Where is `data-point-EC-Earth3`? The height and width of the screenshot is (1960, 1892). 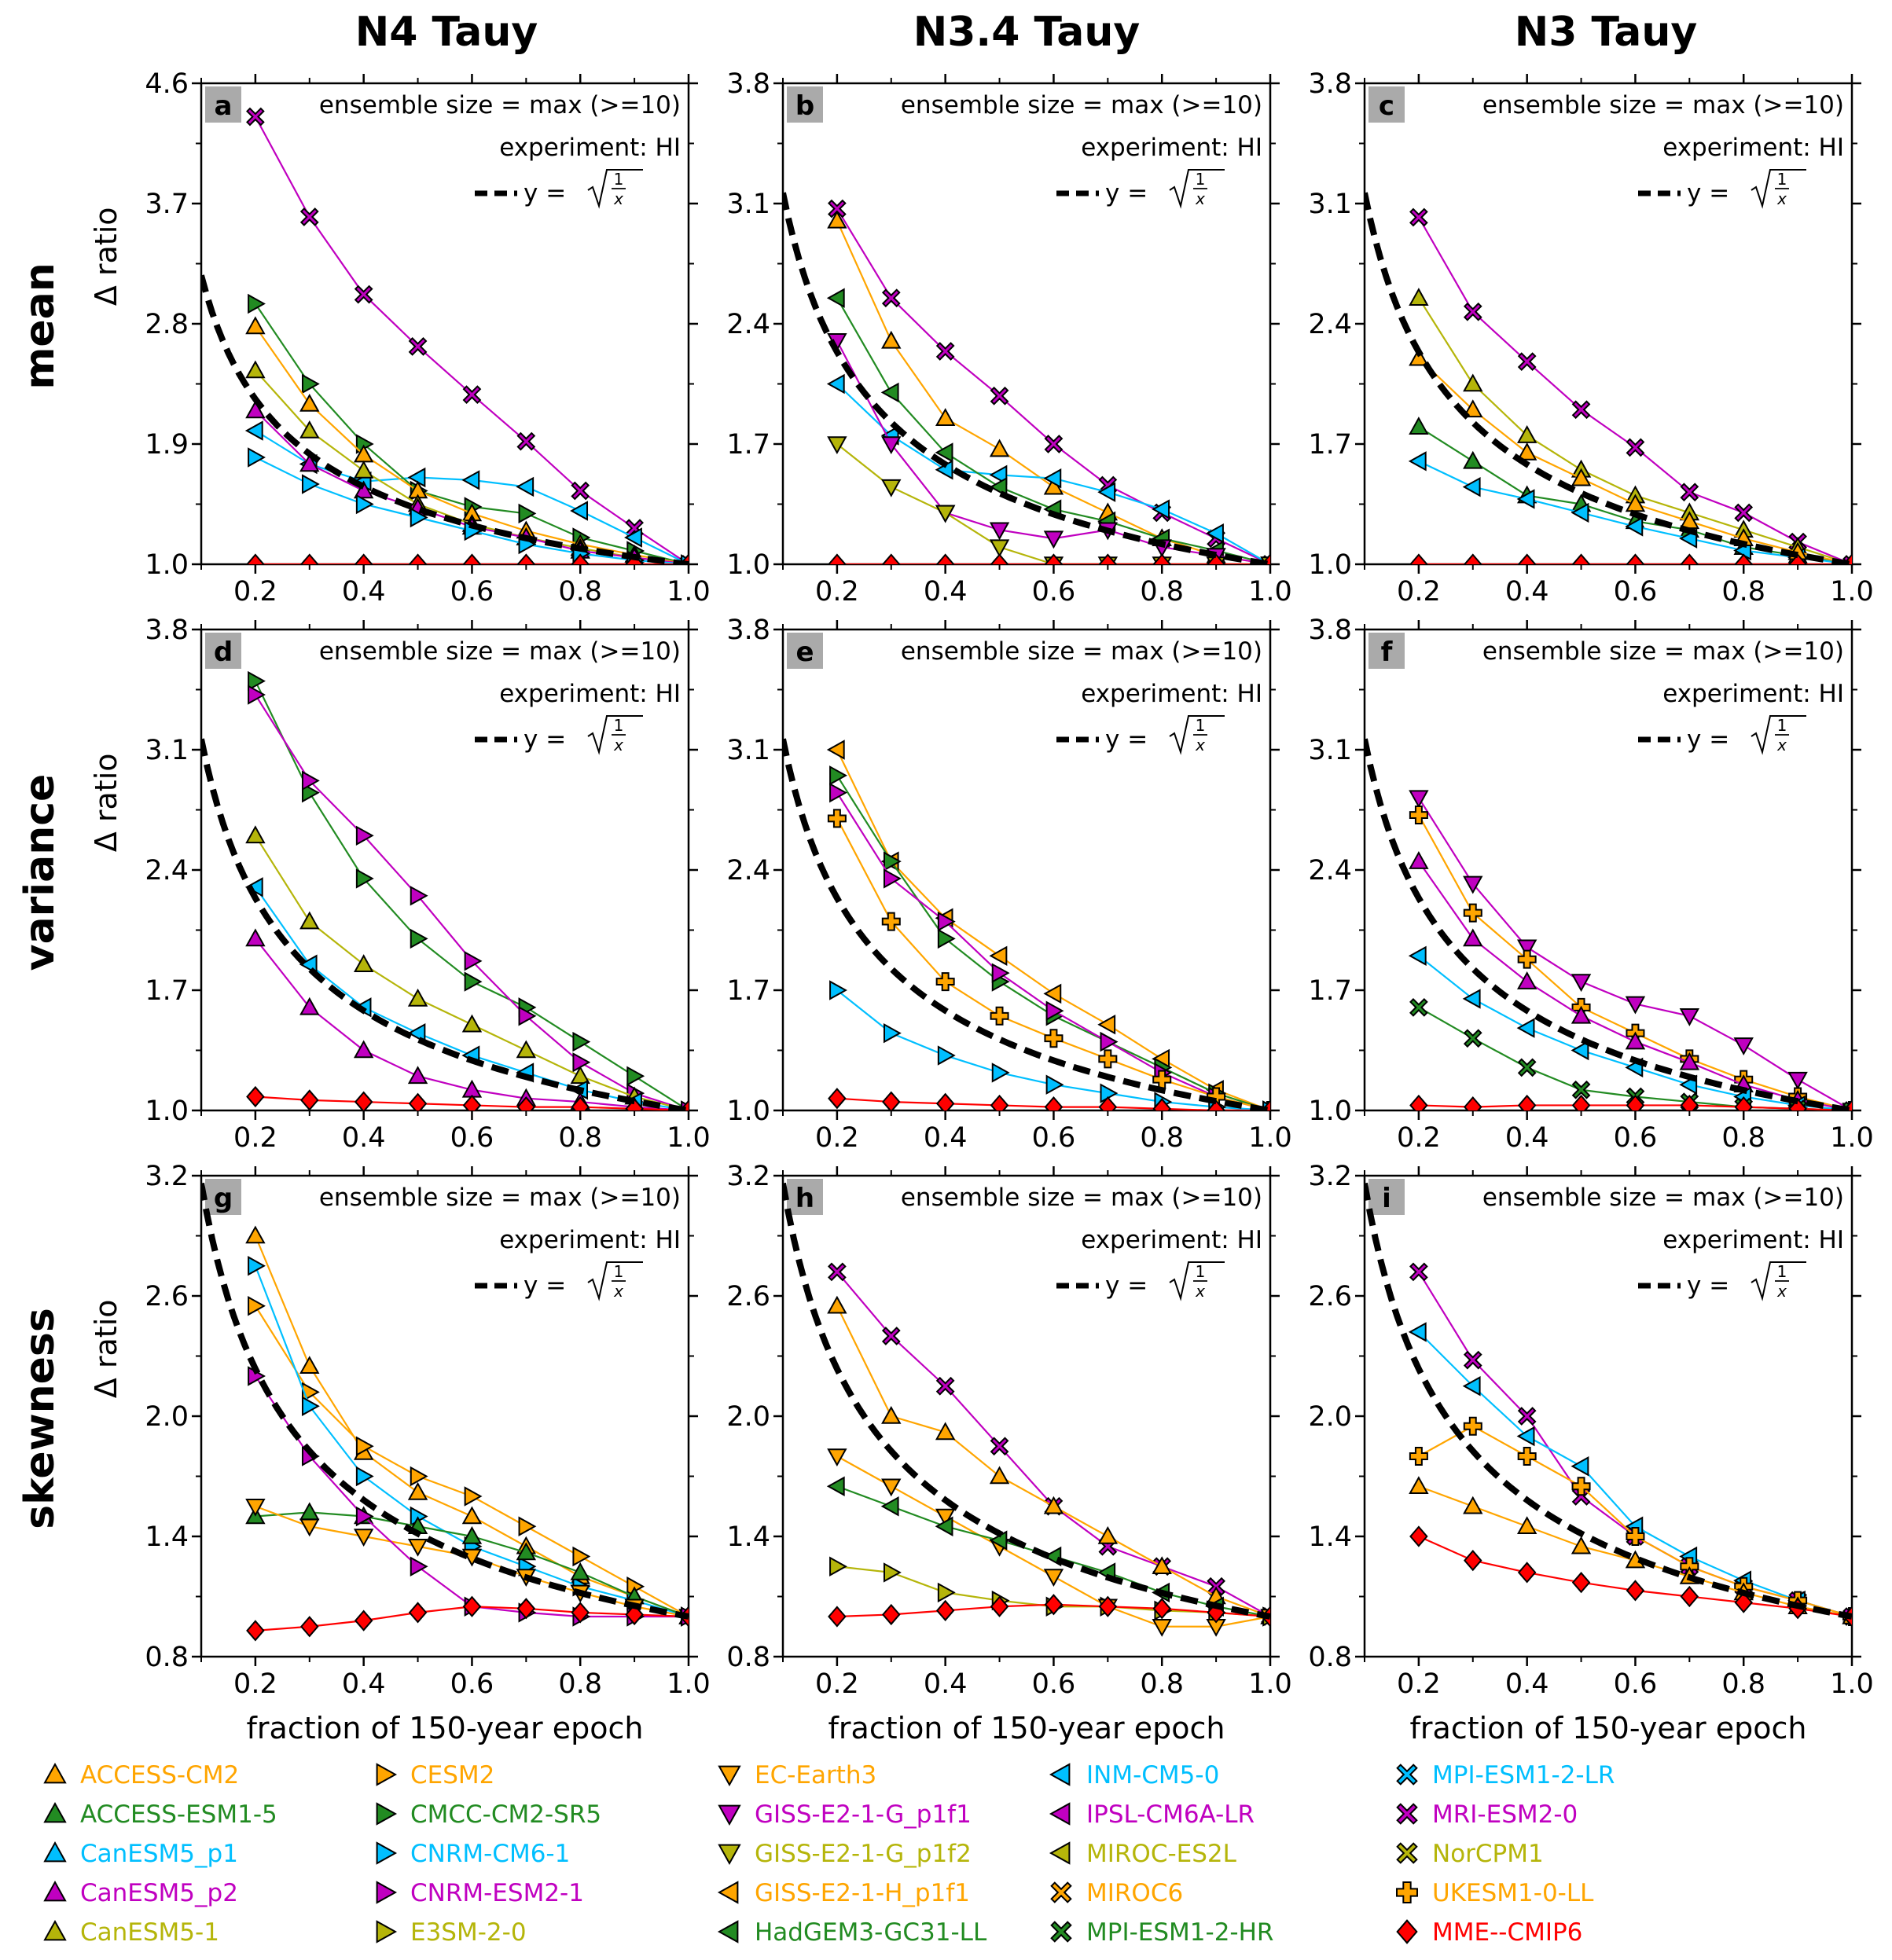
data-point-EC-Earth3 is located at coordinates (837, 1458).